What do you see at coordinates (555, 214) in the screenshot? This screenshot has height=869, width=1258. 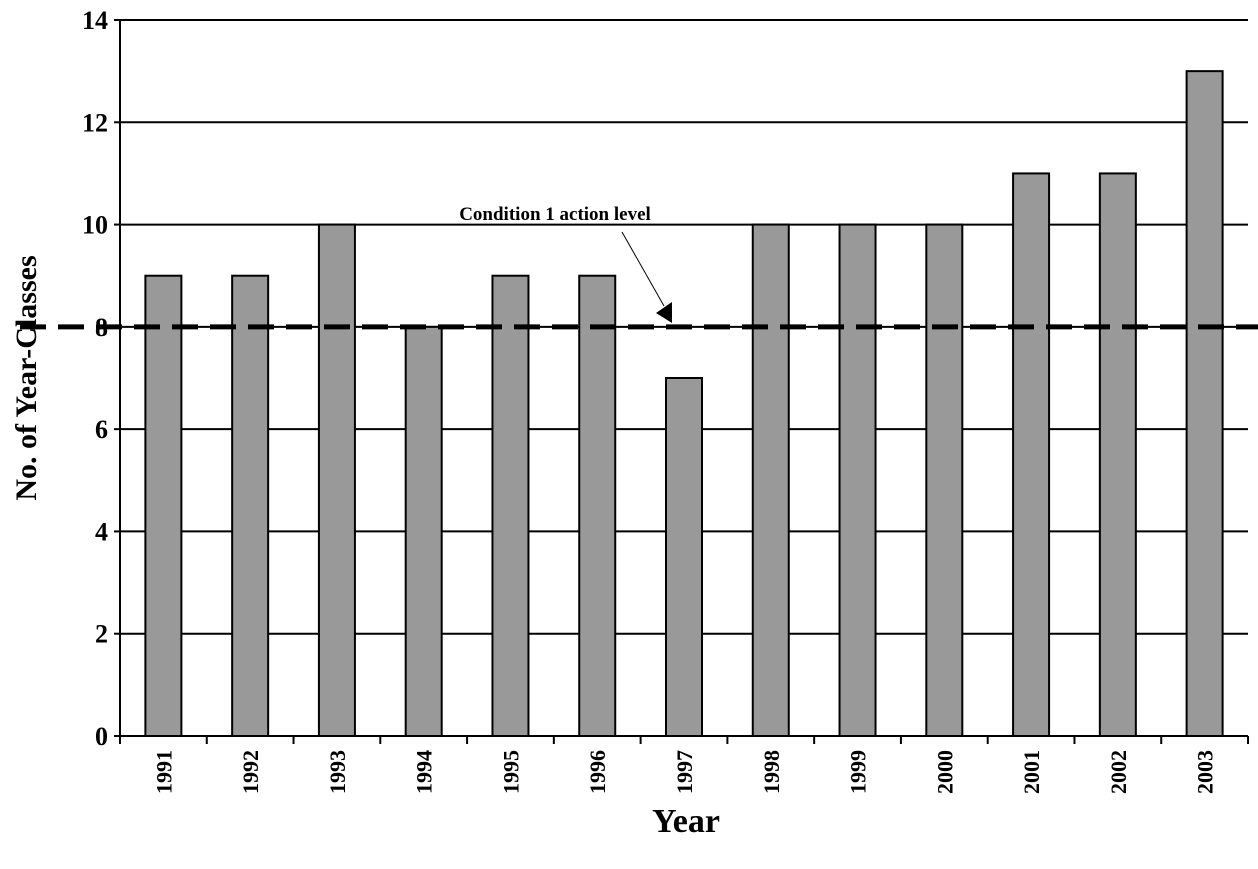 I see `annotation: Condition 1 action level` at bounding box center [555, 214].